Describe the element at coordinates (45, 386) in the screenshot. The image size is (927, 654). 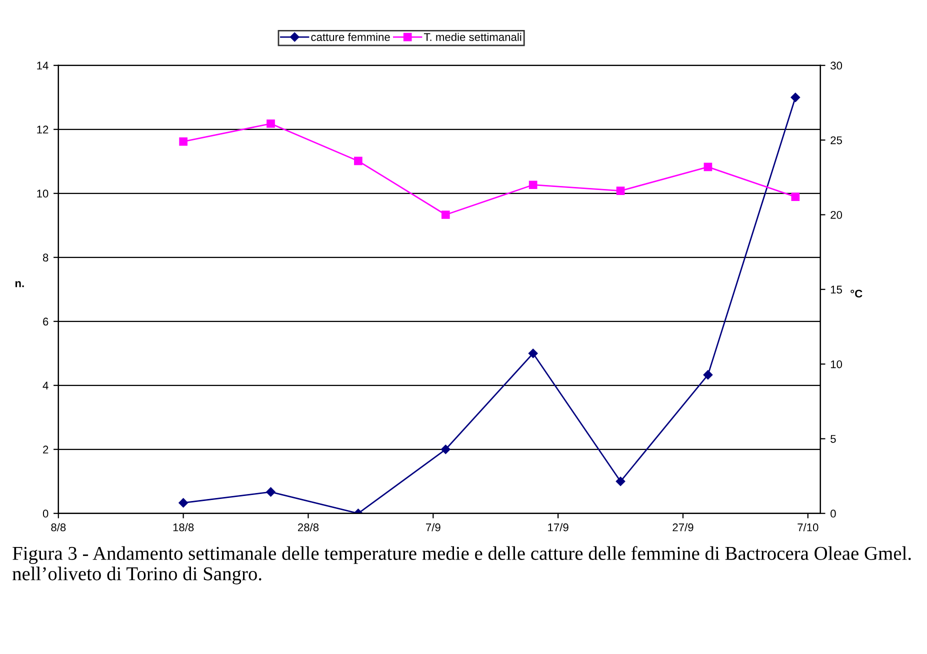
I see `y-tick-label: 4` at that location.